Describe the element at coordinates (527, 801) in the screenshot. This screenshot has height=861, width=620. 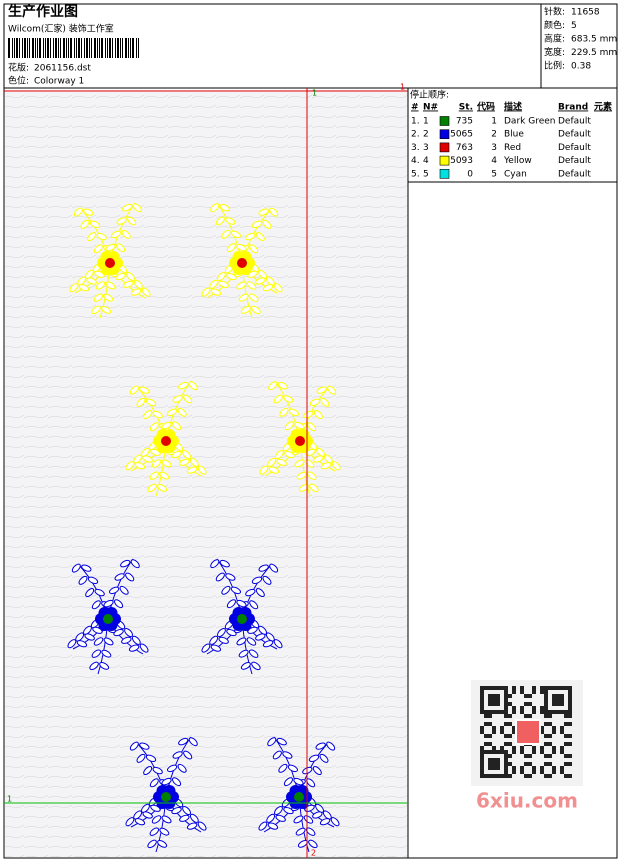
I see `watermark: 6xiu.com` at that location.